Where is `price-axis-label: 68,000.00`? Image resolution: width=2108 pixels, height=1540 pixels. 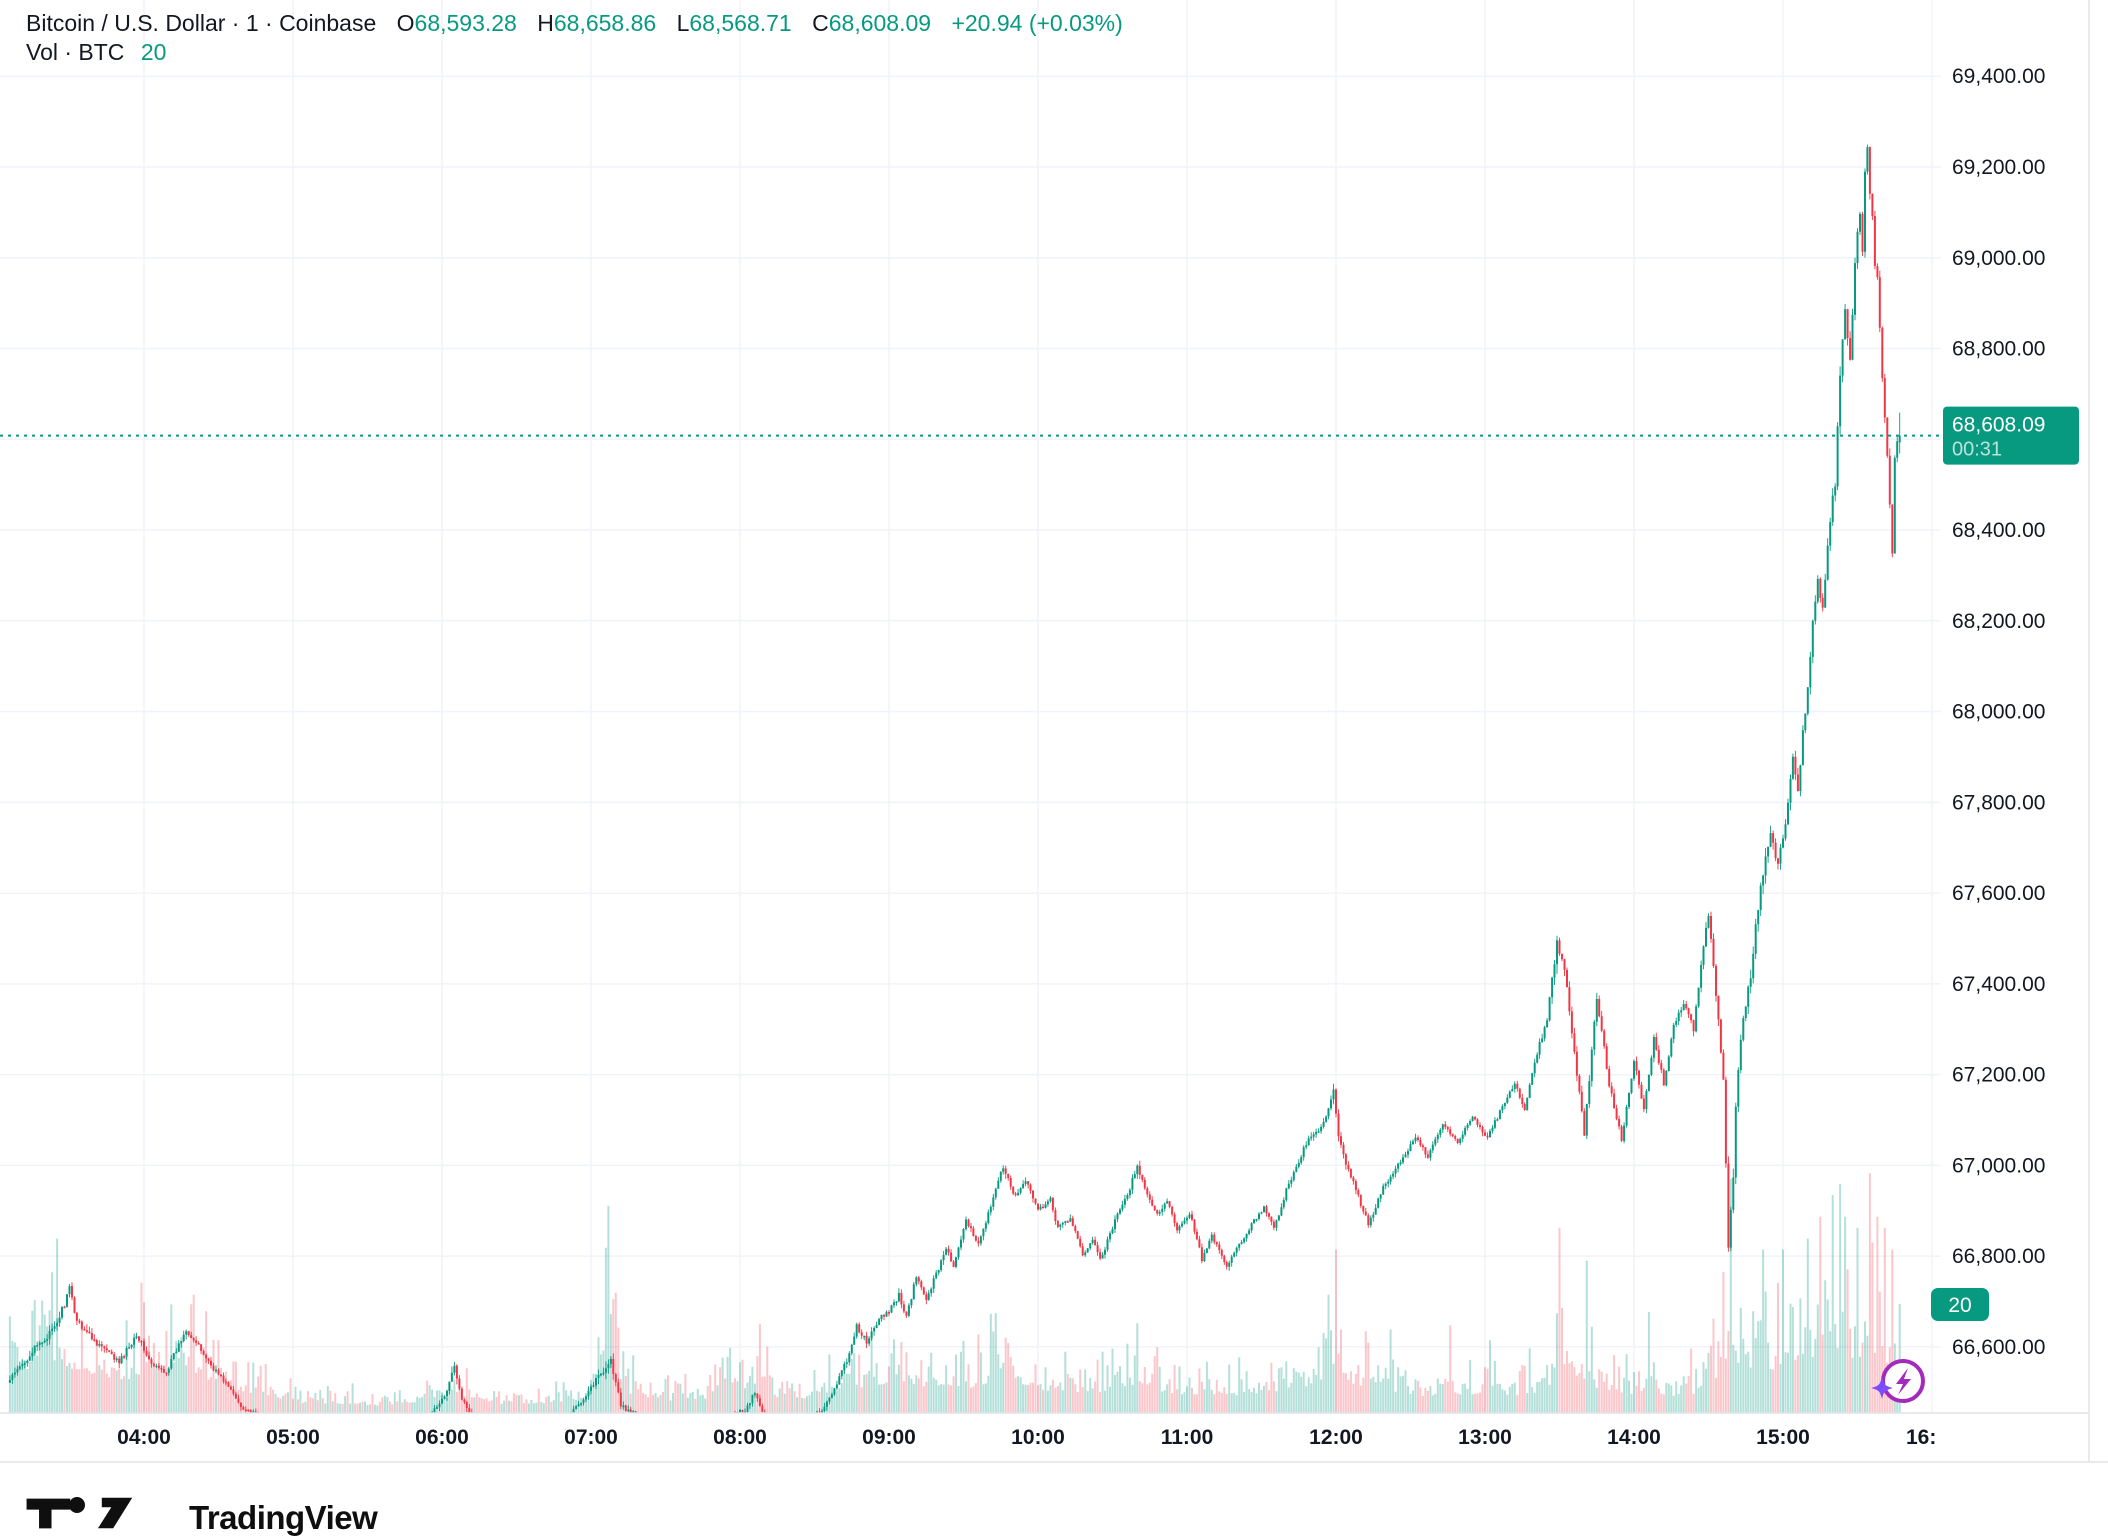 price-axis-label: 68,000.00 is located at coordinates (1998, 712).